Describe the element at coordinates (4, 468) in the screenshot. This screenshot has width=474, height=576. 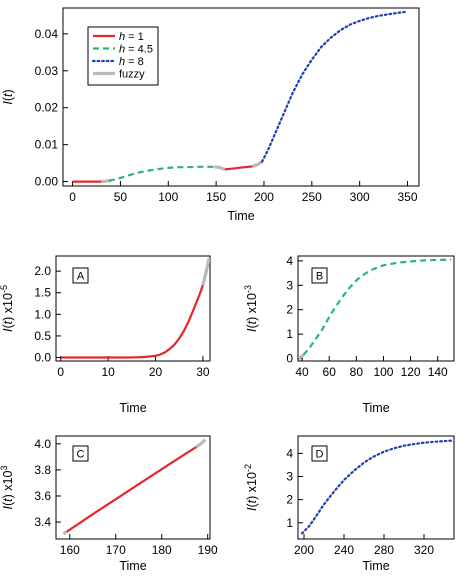
I see `y-axis-title-exponent: 3` at that location.